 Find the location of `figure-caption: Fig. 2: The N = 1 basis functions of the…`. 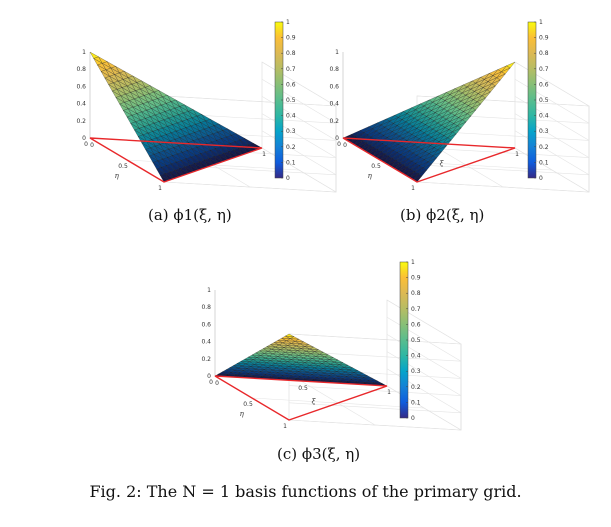

figure-caption: Fig. 2: The N = 1 basis functions of the… is located at coordinates (305, 491).